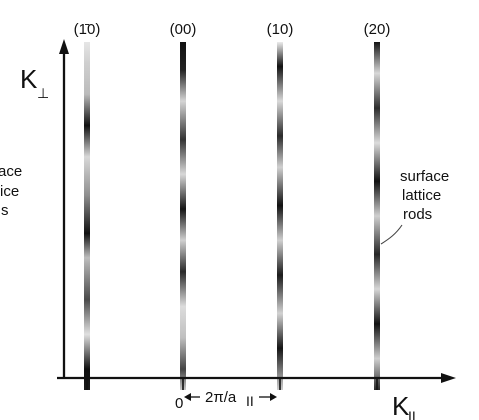 This screenshot has height=420, width=479. What do you see at coordinates (221, 397) in the screenshot?
I see `spacing-label: 2π/a` at bounding box center [221, 397].